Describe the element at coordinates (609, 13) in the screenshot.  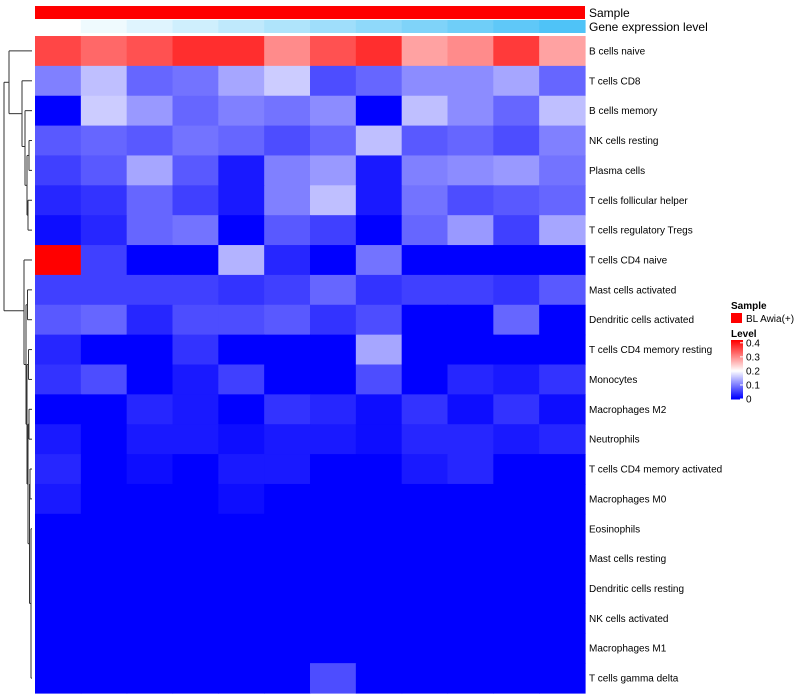
I see `sample-annotation-label: Sample` at that location.